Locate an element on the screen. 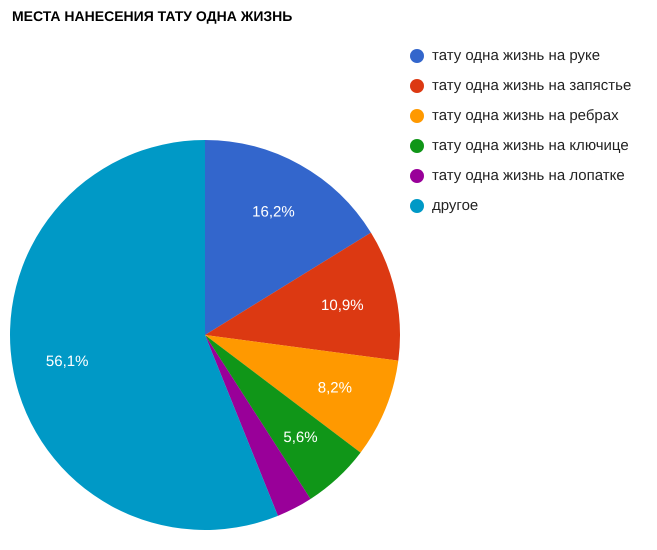 The width and height of the screenshot is (657, 550). legend-label: тату одна жизнь на руке is located at coordinates (516, 56).